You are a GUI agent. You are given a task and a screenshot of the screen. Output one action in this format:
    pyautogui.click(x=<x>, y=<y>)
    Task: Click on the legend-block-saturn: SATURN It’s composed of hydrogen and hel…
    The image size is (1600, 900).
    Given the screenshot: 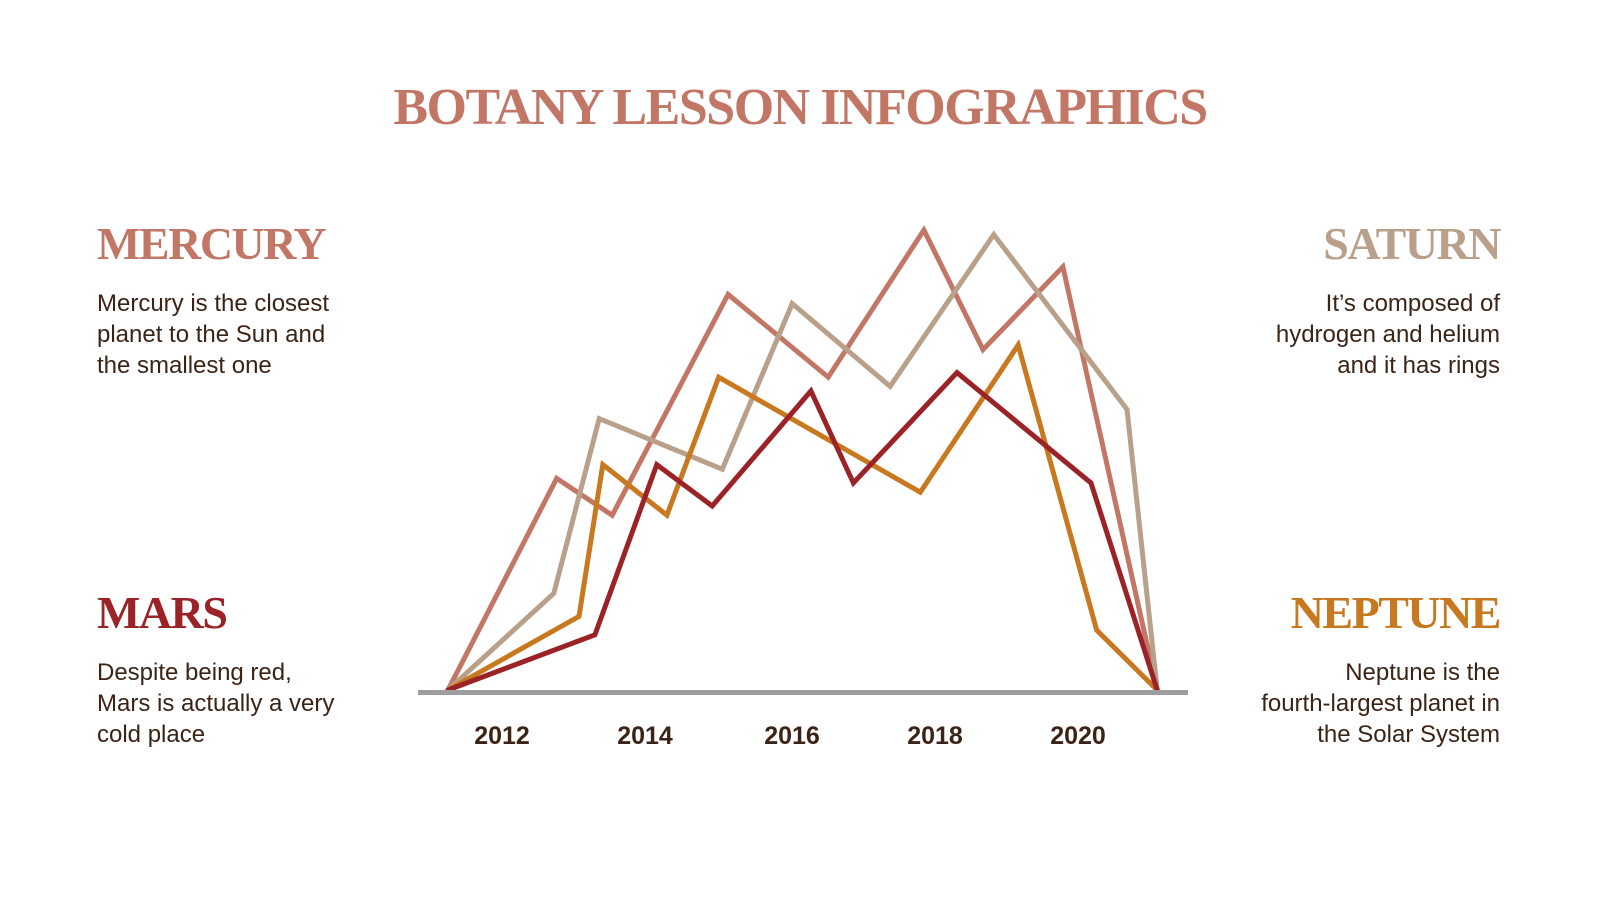 What is the action you would take?
    pyautogui.click(x=1341, y=299)
    